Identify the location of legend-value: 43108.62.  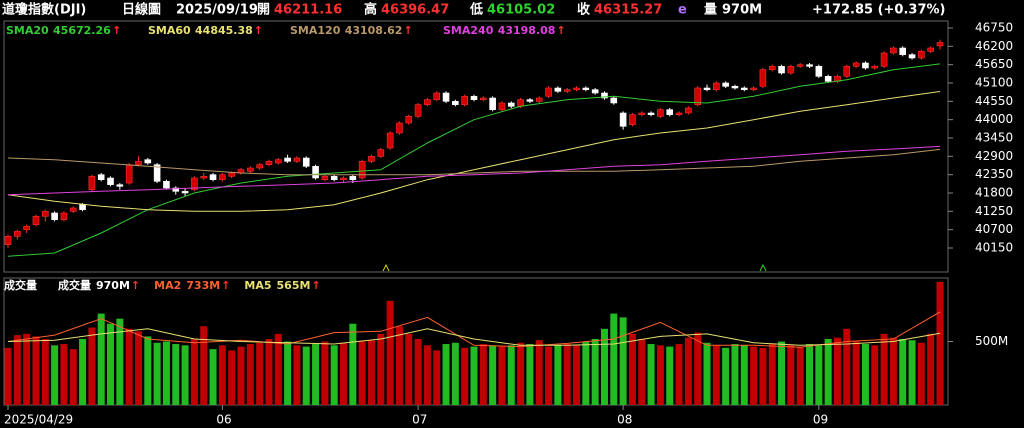
(374, 30).